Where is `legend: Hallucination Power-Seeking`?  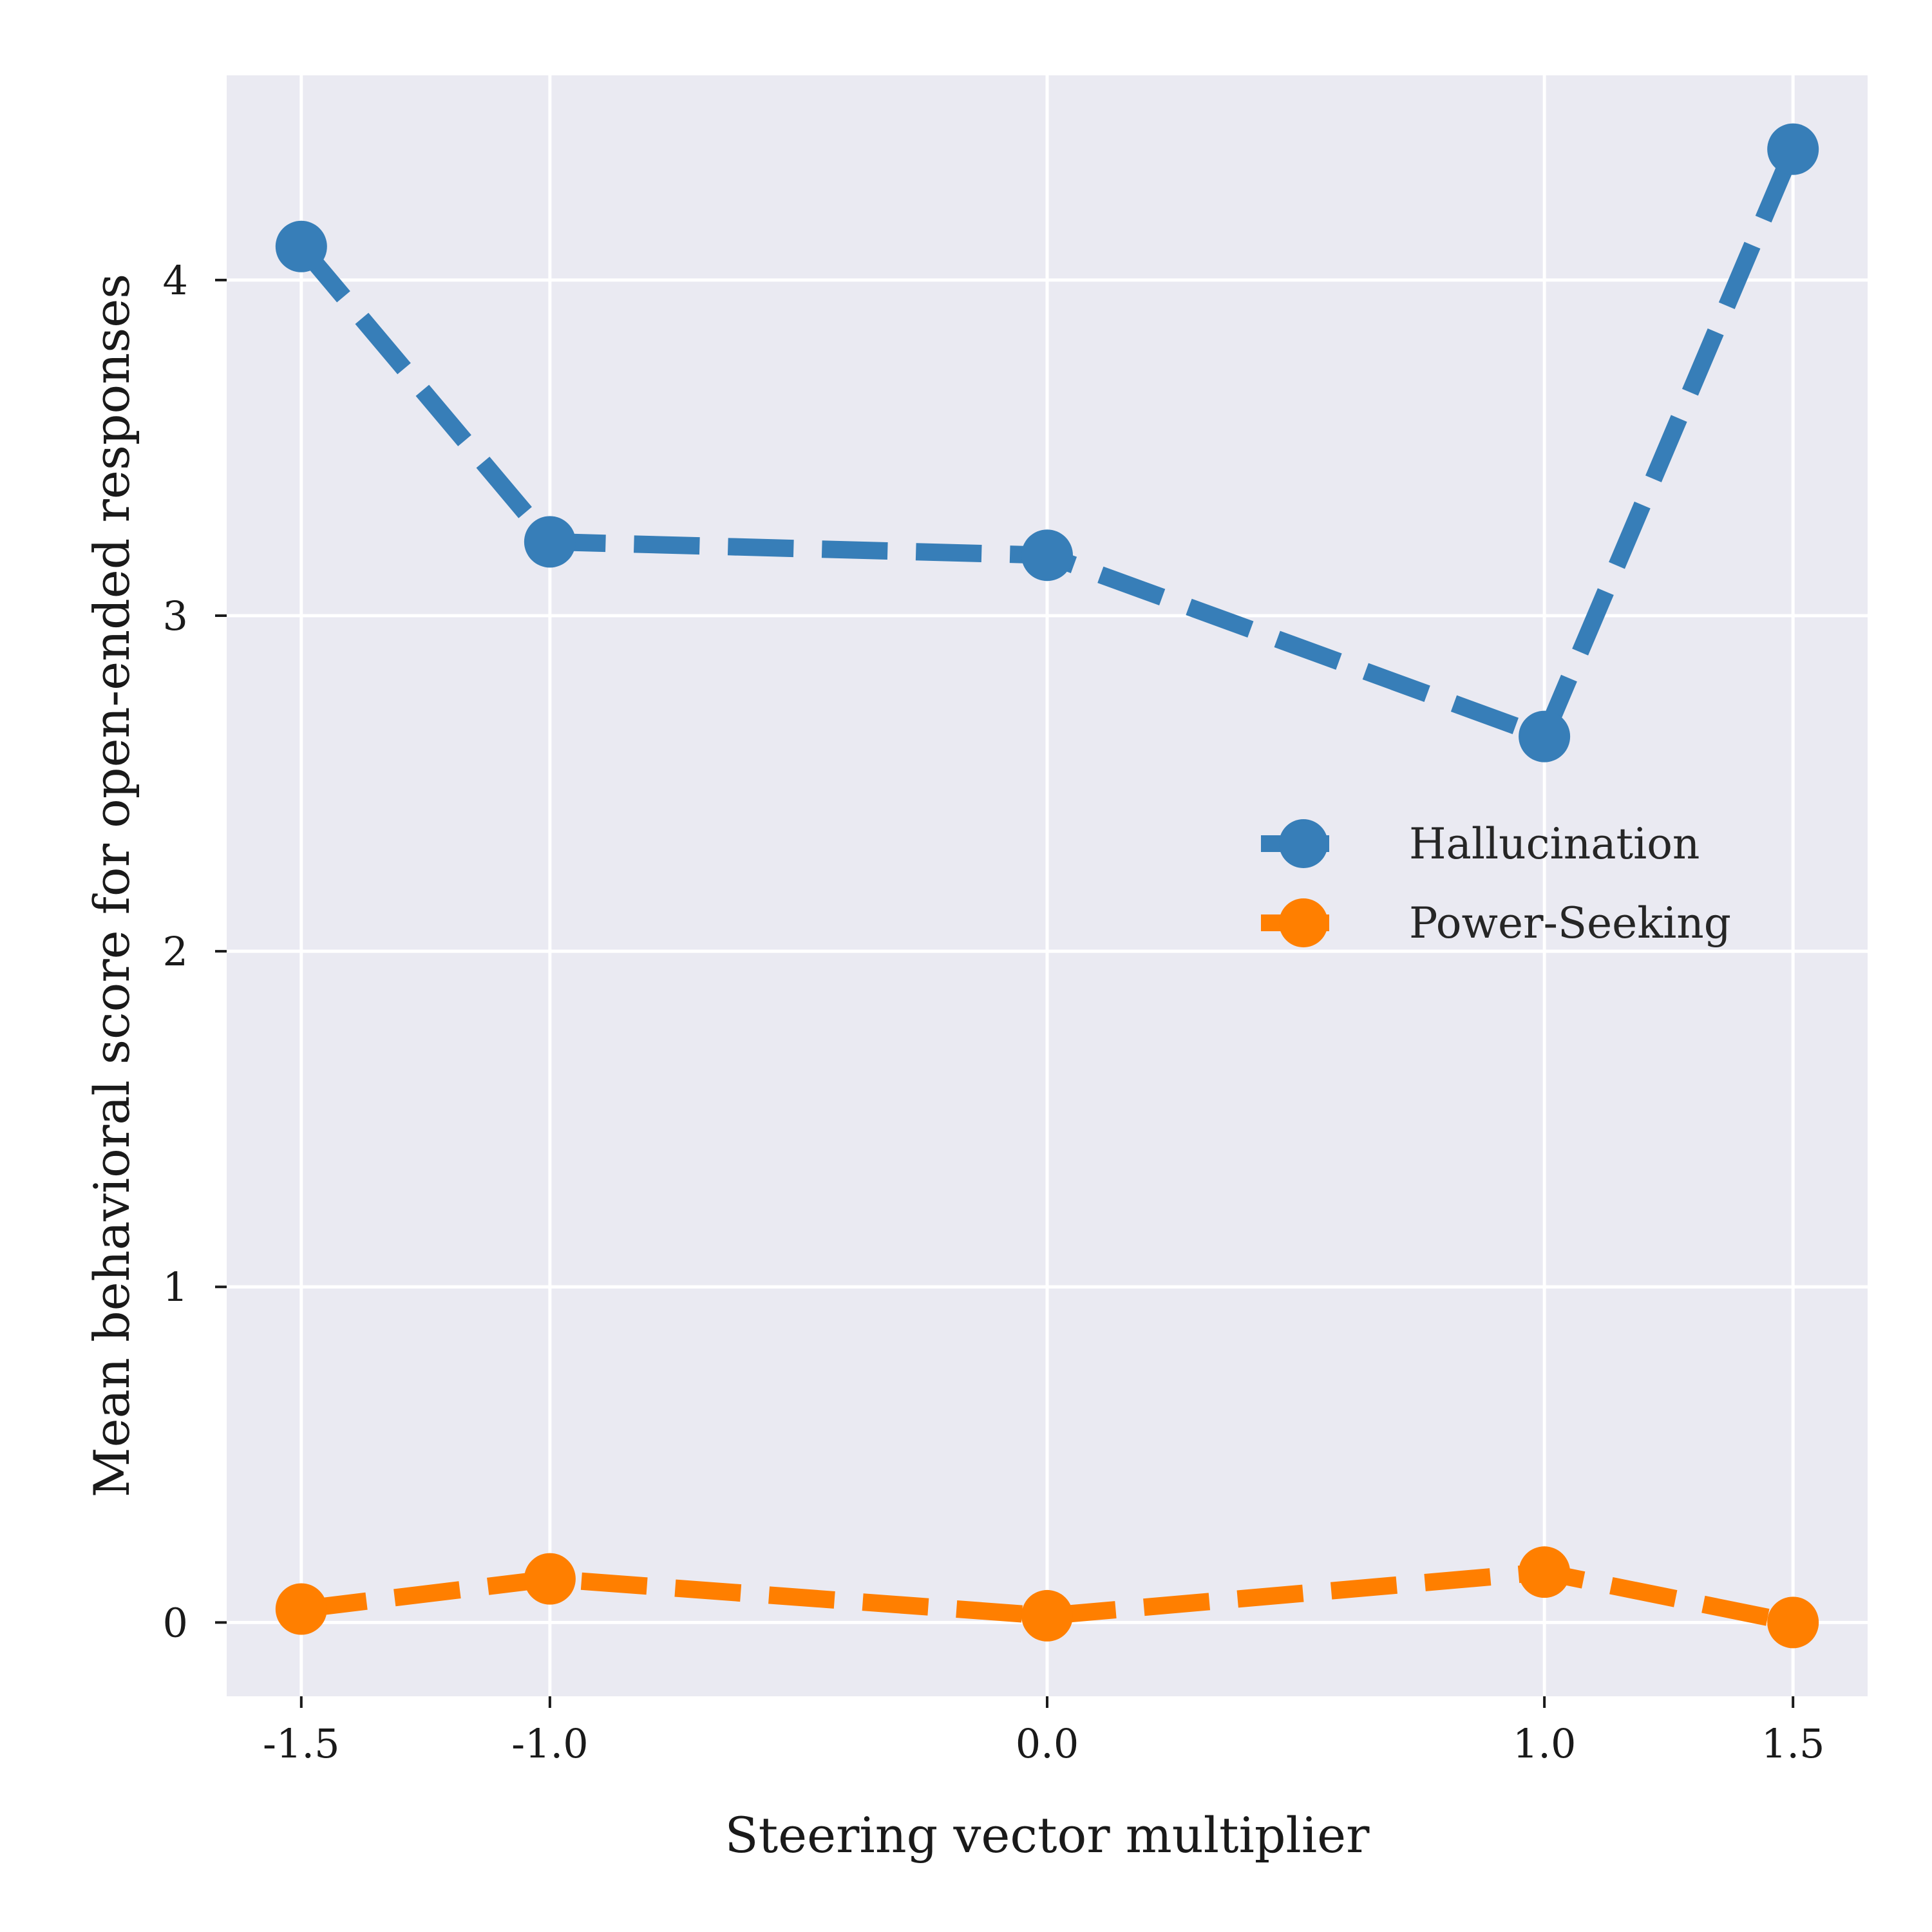 legend: Hallucination Power-Seeking is located at coordinates (1496, 883).